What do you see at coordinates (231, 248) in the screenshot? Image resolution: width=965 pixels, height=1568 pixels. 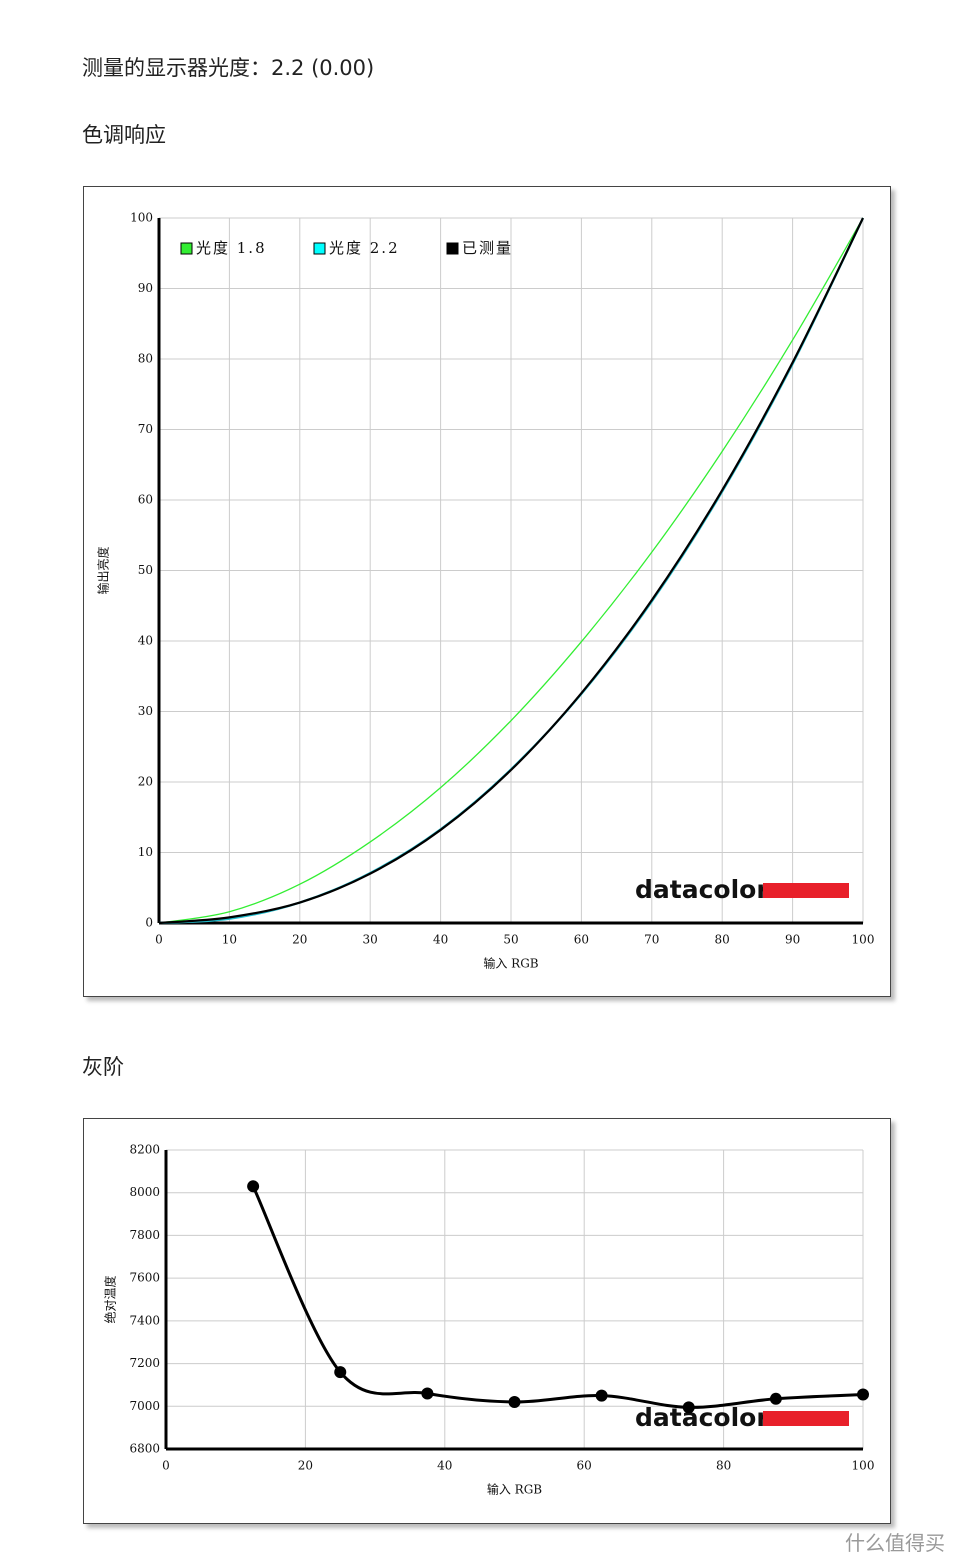 I see `legend-label: 光度 1.8` at bounding box center [231, 248].